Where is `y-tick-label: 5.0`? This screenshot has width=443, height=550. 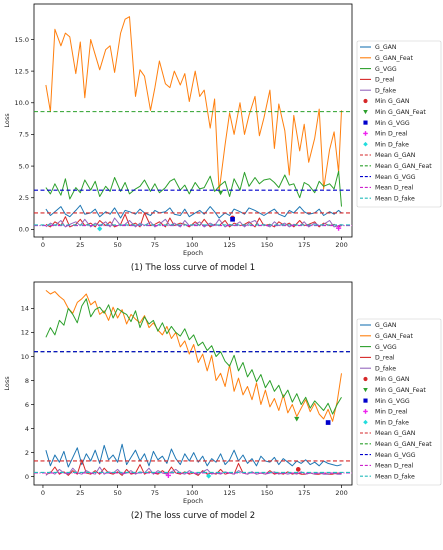
y-tick-label: 5.0 is located at coordinates (24, 166).